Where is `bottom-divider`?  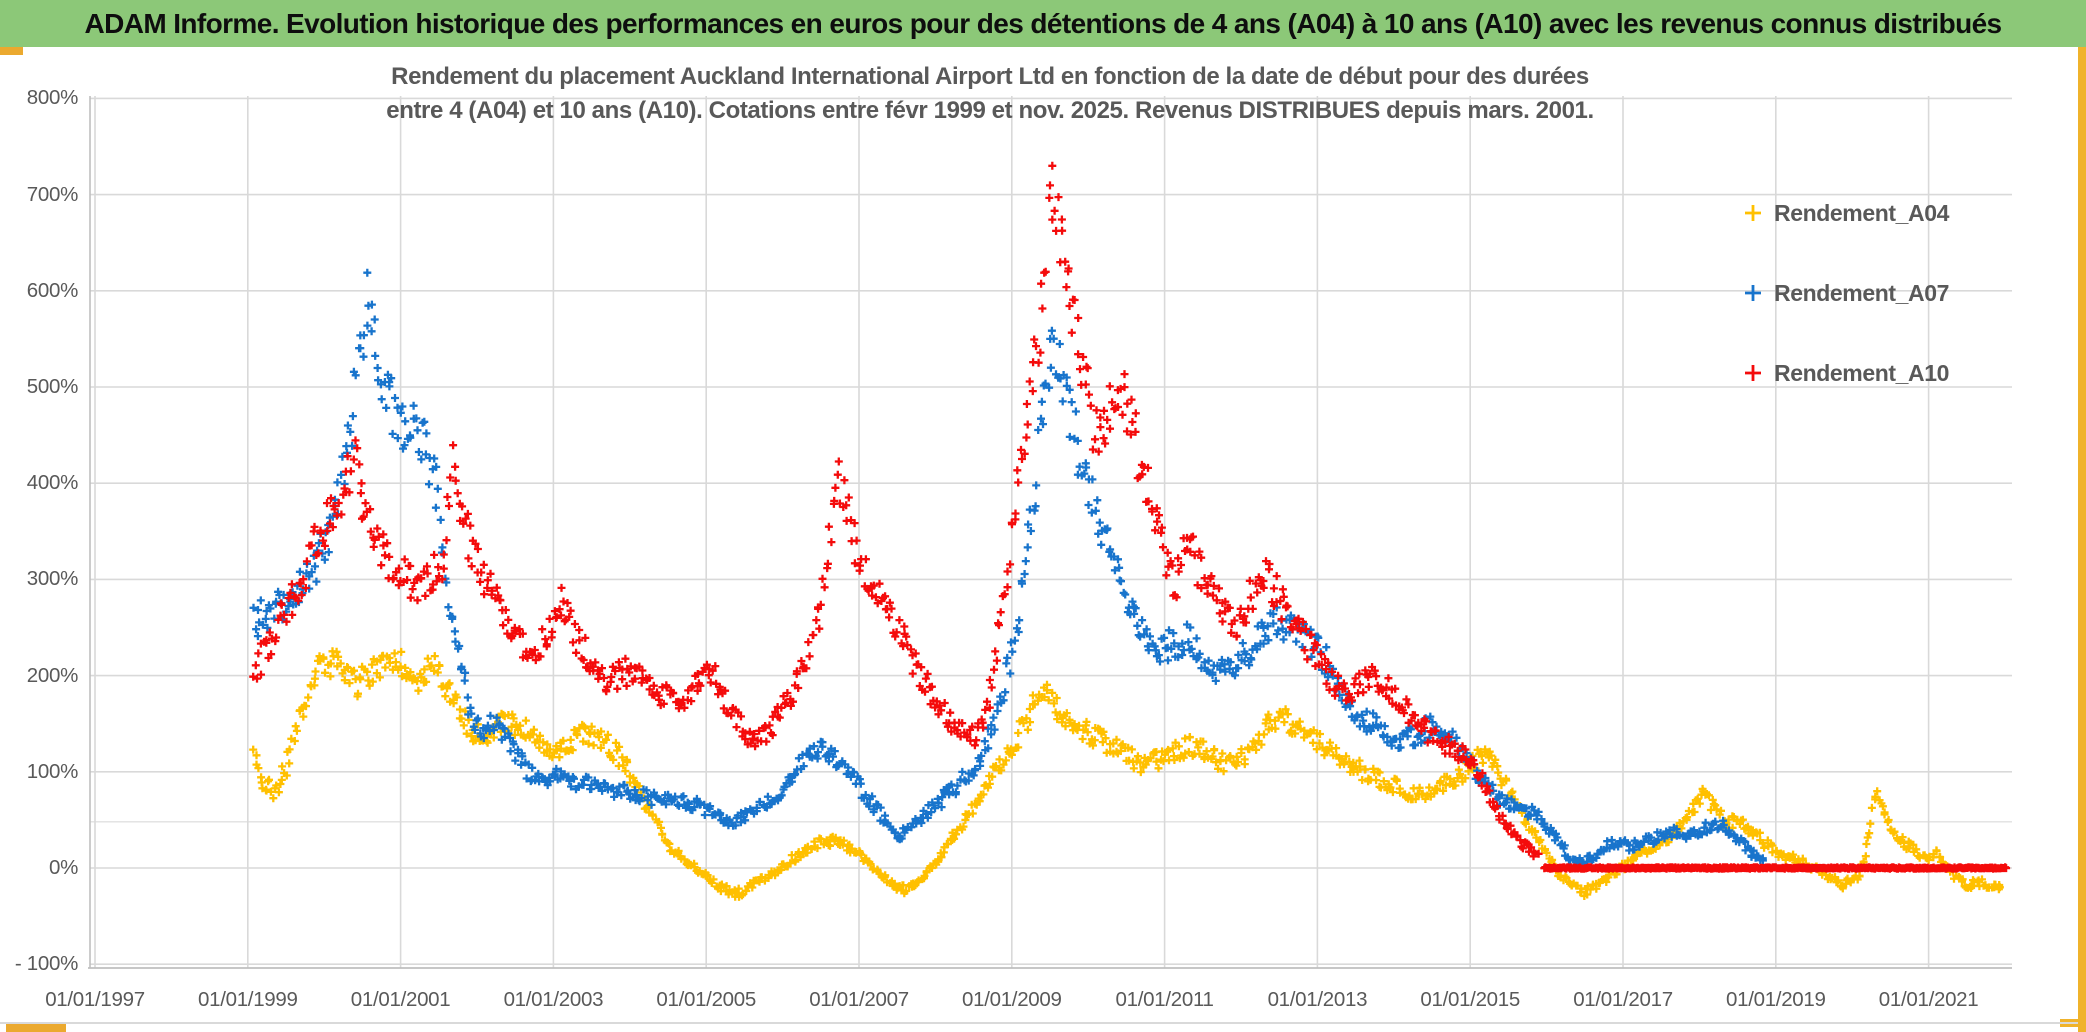
bottom-divider is located at coordinates (1039, 1023).